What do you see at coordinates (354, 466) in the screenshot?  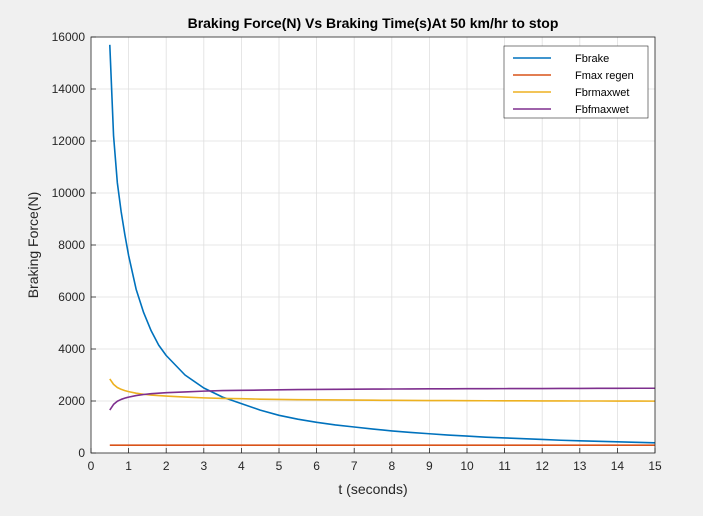 I see `x-tick-label: 7` at bounding box center [354, 466].